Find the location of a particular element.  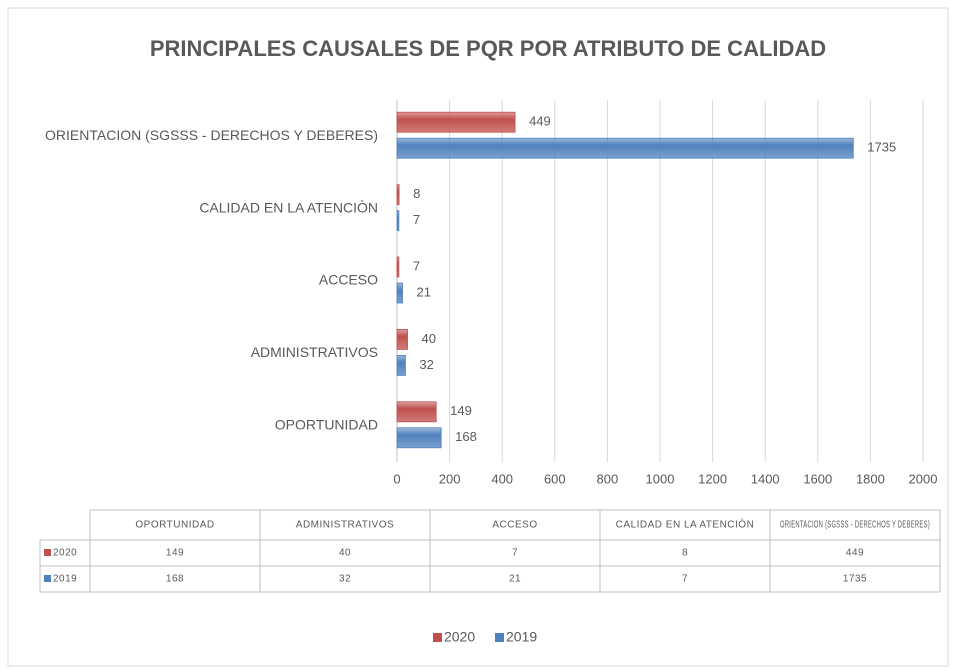

legend-label: 2020 is located at coordinates (459, 637).